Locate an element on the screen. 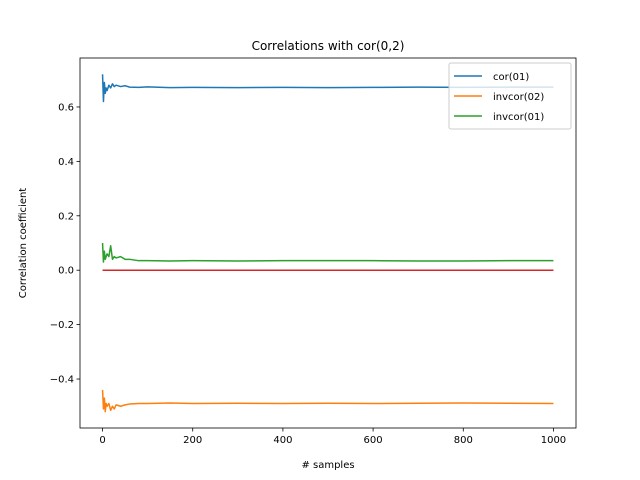  legend-label: cor(01) is located at coordinates (511, 77).